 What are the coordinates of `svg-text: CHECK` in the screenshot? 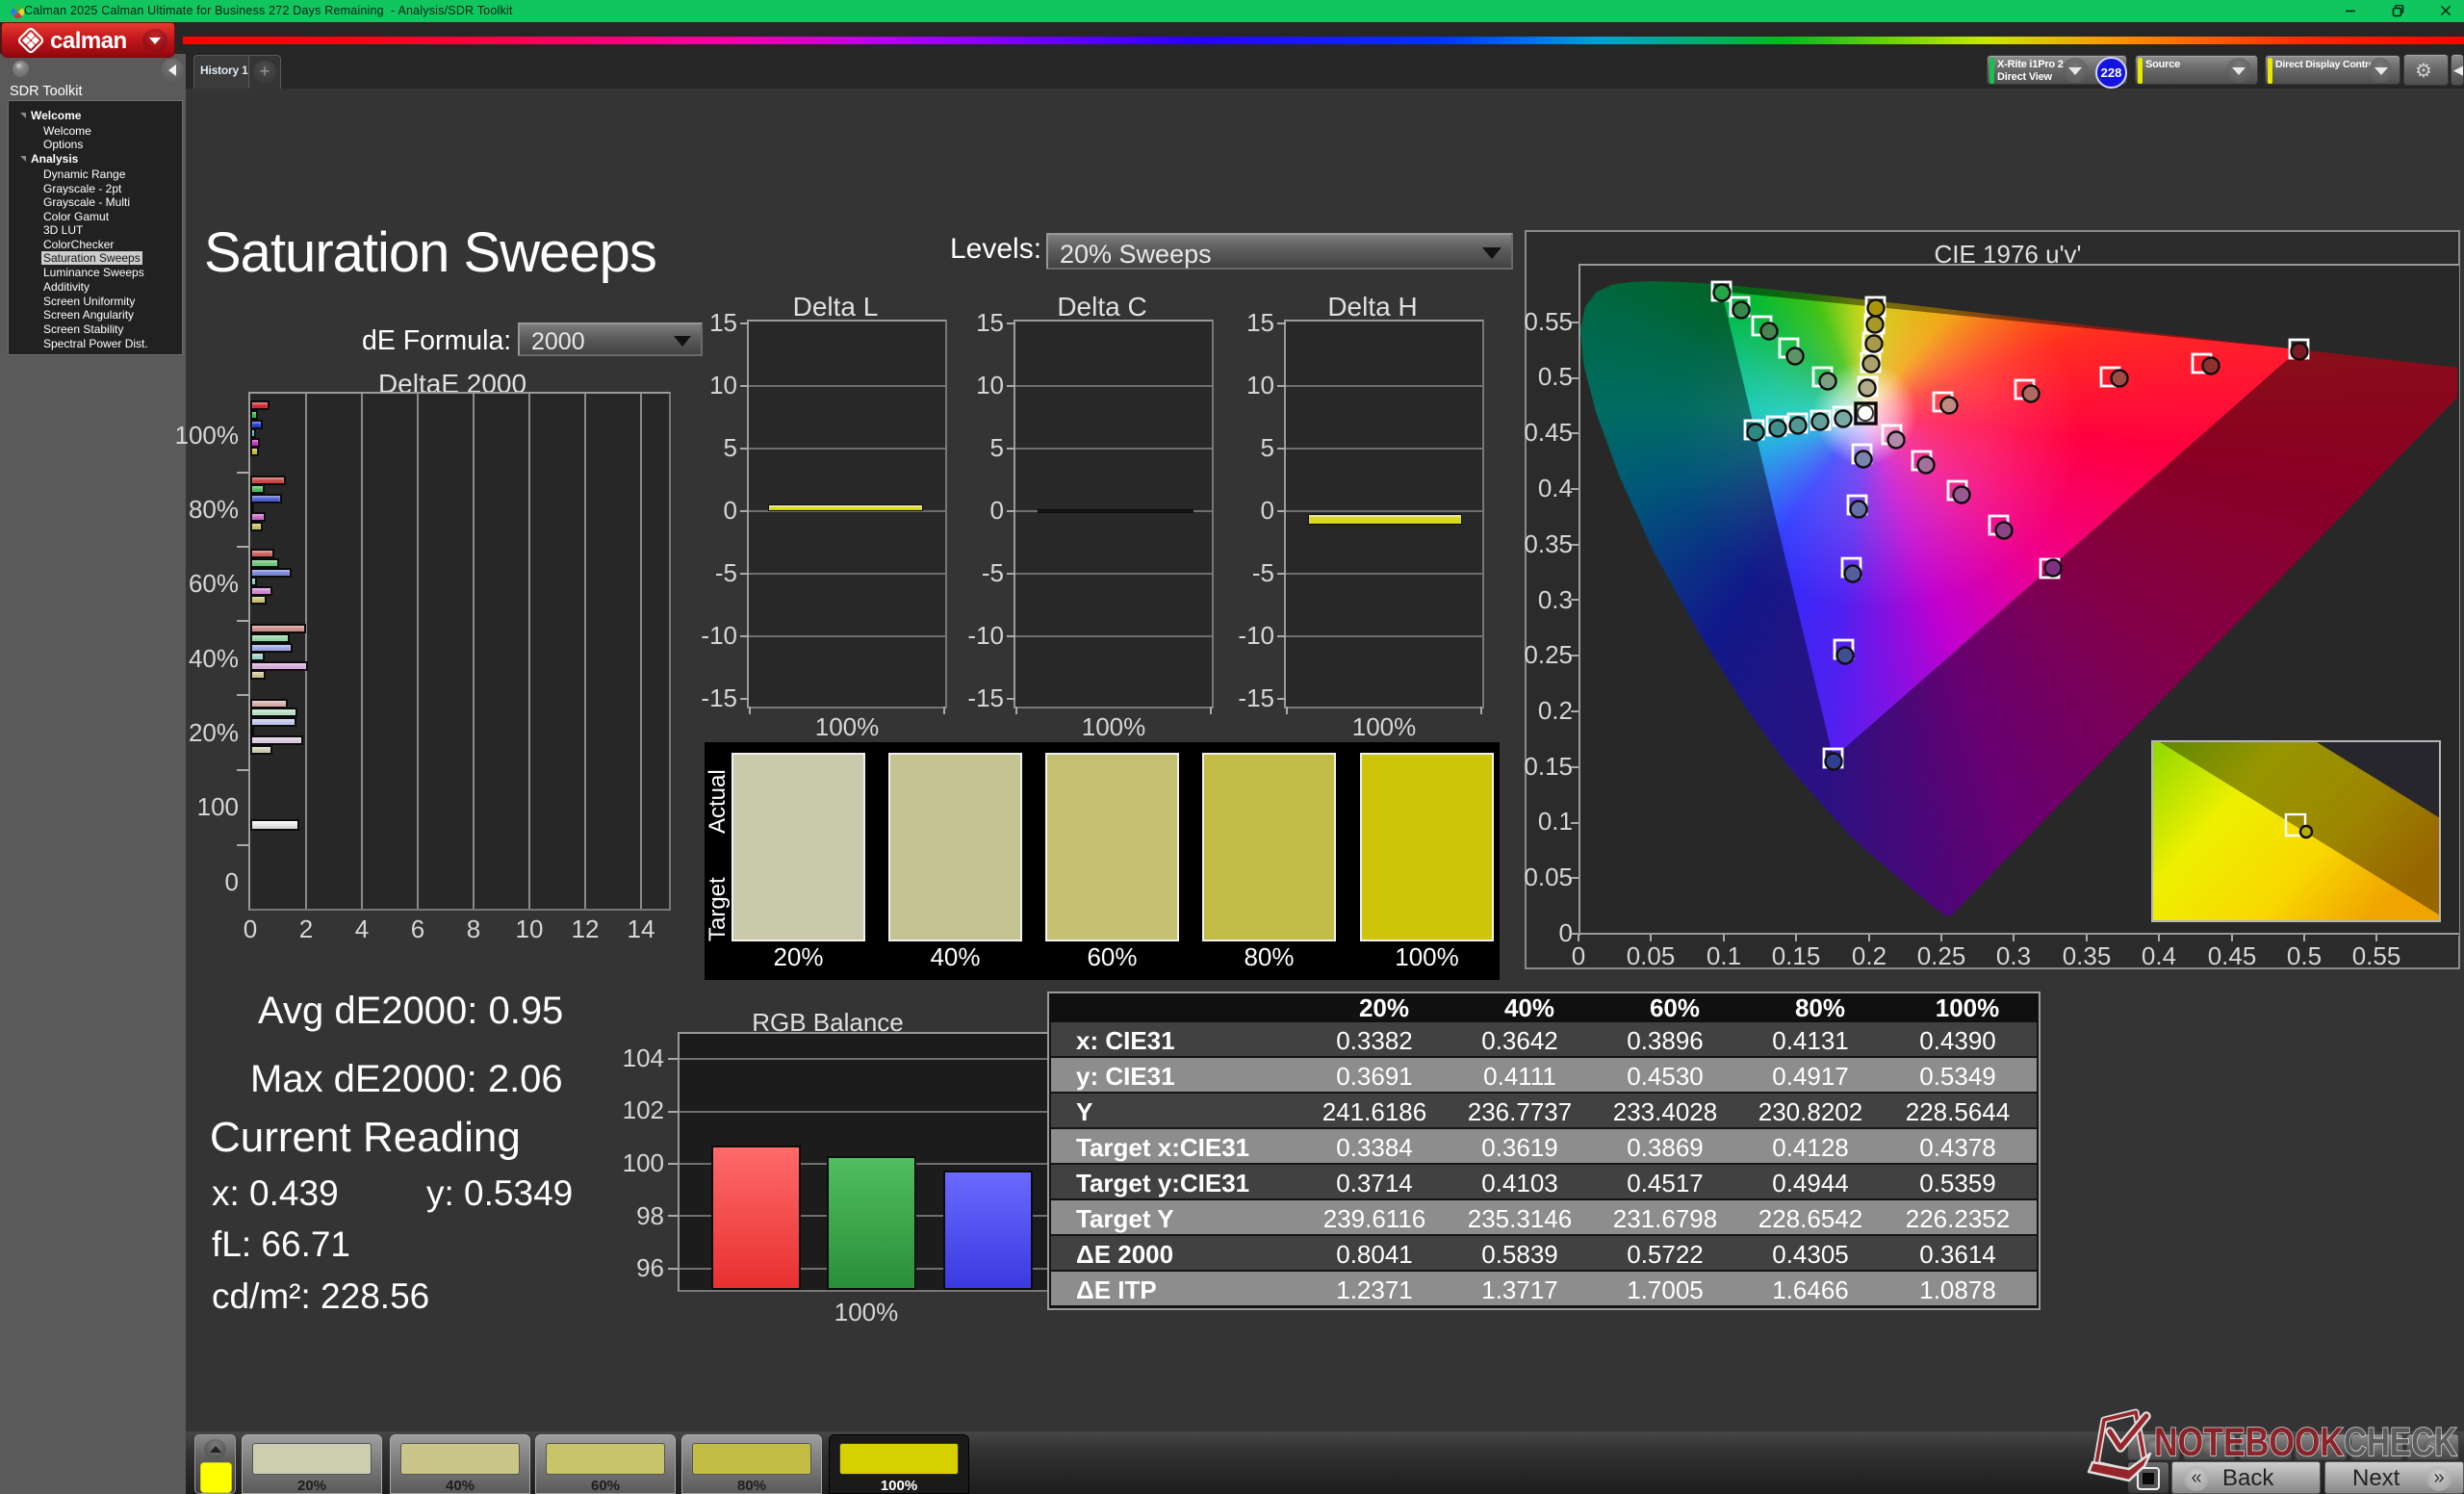 It's located at (2400, 1441).